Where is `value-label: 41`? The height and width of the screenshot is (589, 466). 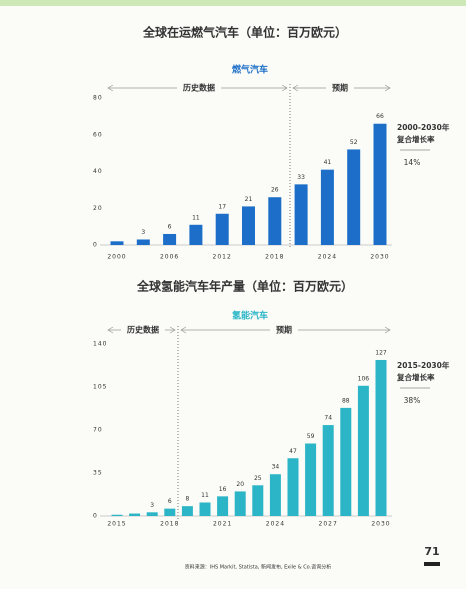
value-label: 41 is located at coordinates (328, 162).